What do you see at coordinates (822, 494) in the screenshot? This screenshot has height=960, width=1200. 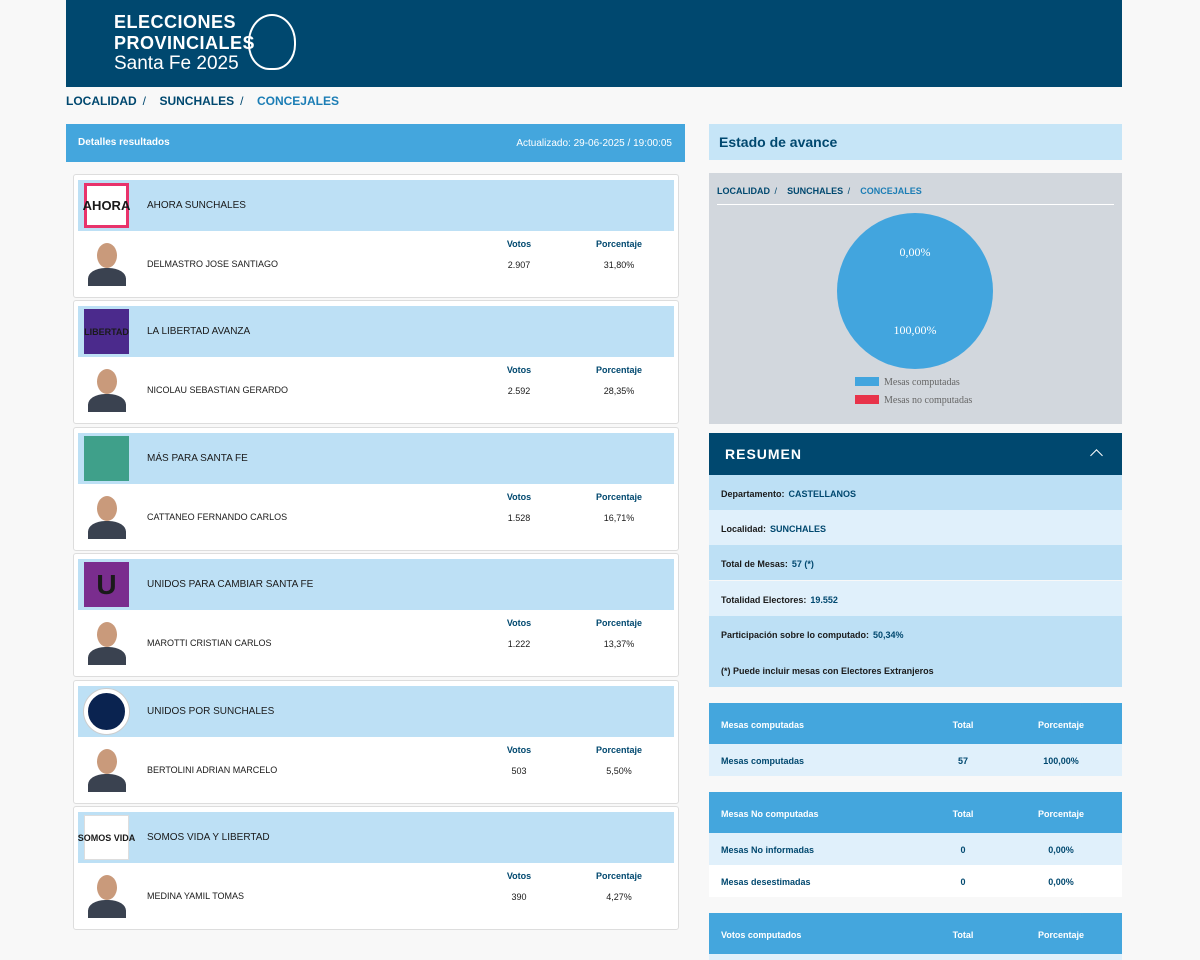 I see `summary-value: CASTELLANOS` at bounding box center [822, 494].